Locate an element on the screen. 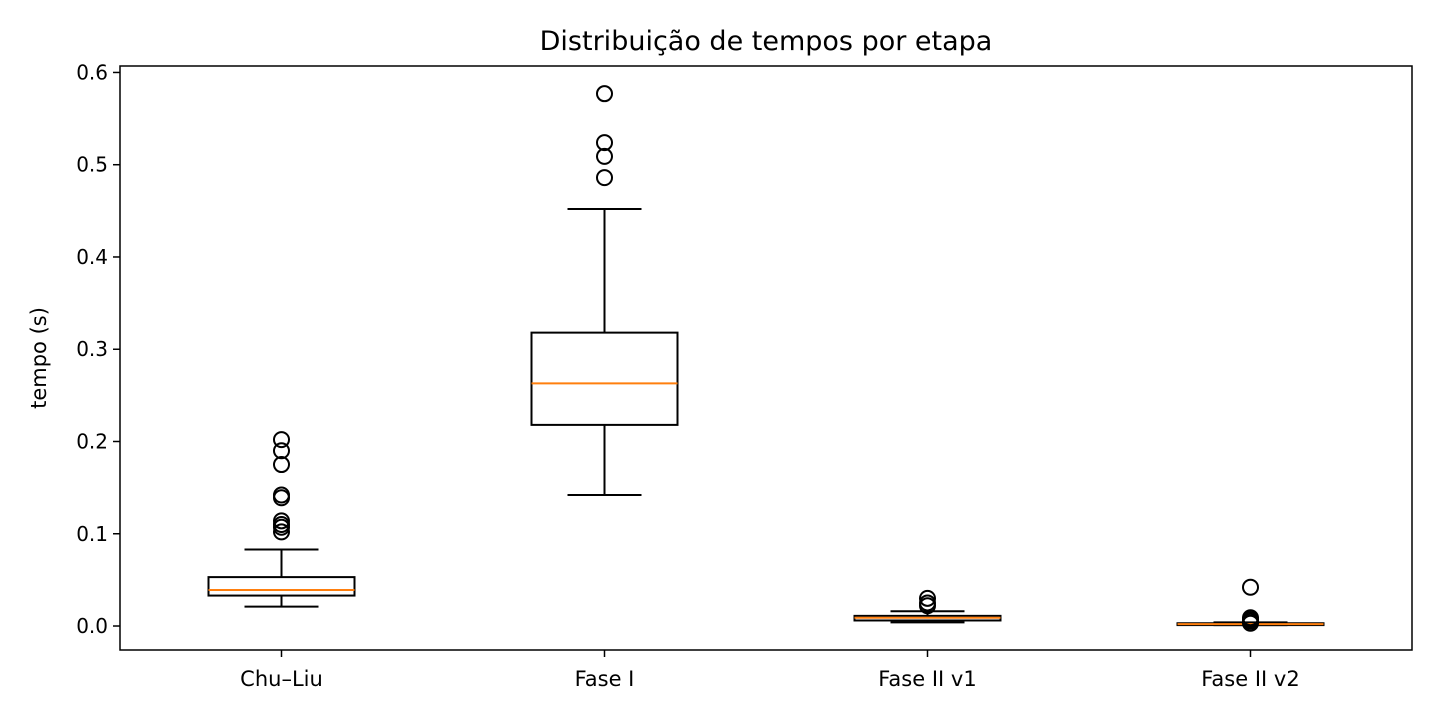 The image size is (1440, 720). y-tick-label: 0.0 is located at coordinates (92, 626).